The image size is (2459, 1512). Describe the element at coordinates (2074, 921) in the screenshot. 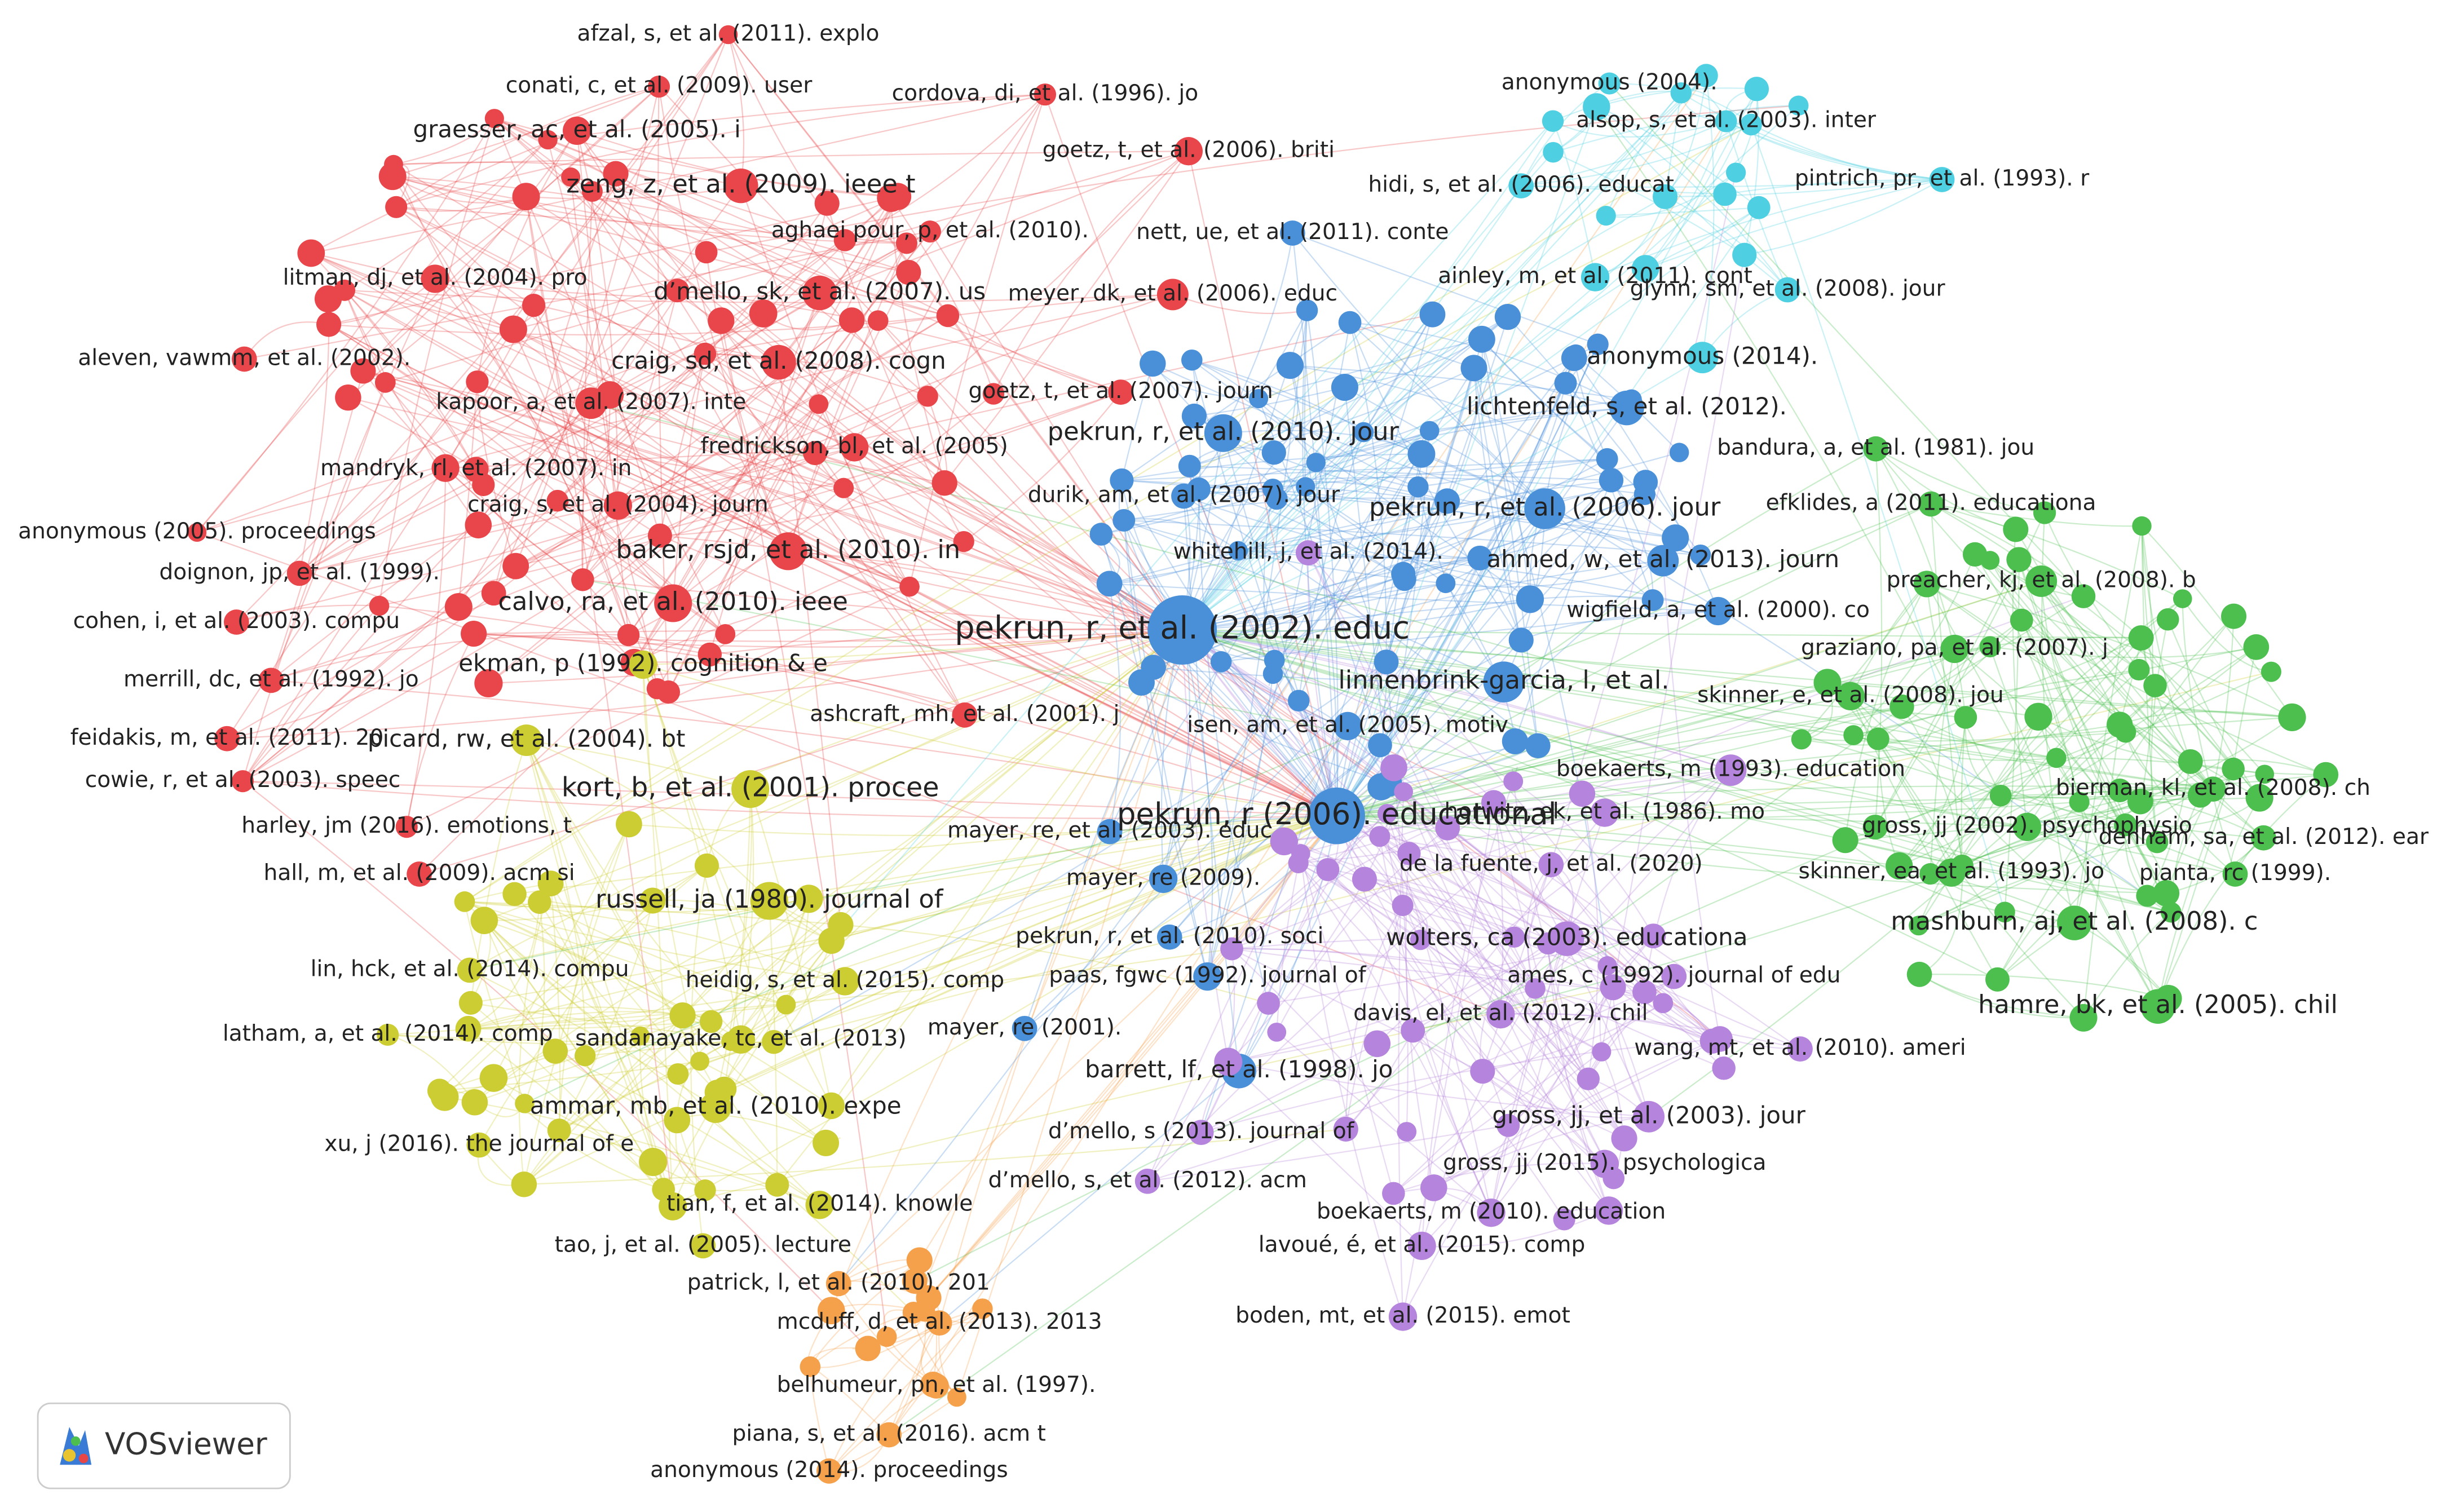

I see `node-label: mashburn, aj, et al. (2008). c` at that location.